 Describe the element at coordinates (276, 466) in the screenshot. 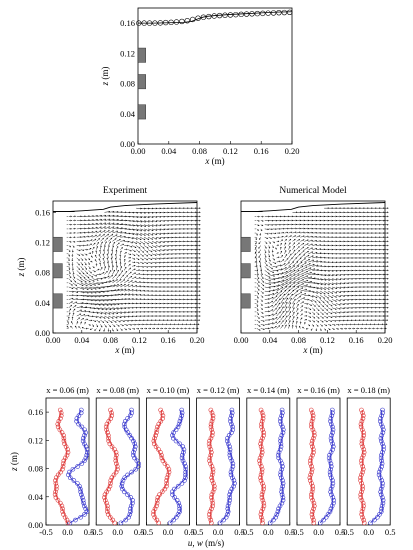

I see `u-profile-line` at that location.